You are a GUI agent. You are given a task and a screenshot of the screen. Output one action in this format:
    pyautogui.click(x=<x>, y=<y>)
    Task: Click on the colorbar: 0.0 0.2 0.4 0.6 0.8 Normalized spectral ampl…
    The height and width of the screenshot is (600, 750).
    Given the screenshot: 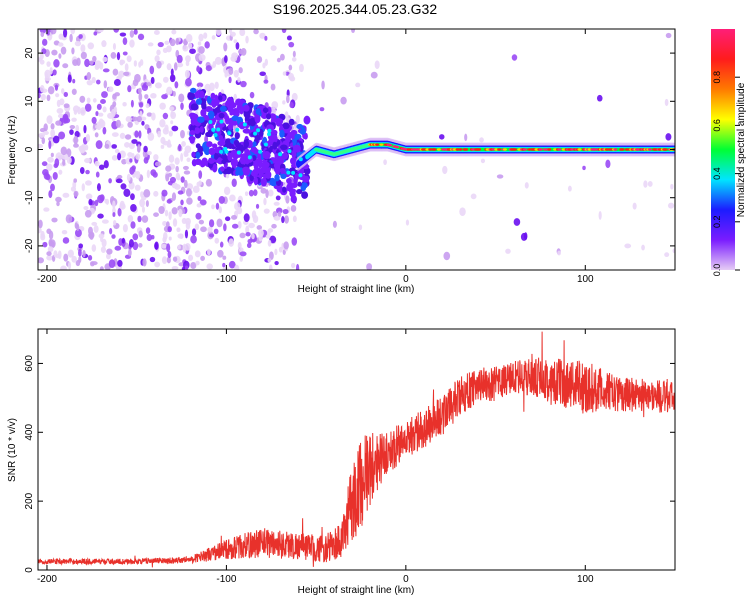 What is the action you would take?
    pyautogui.click(x=729, y=152)
    